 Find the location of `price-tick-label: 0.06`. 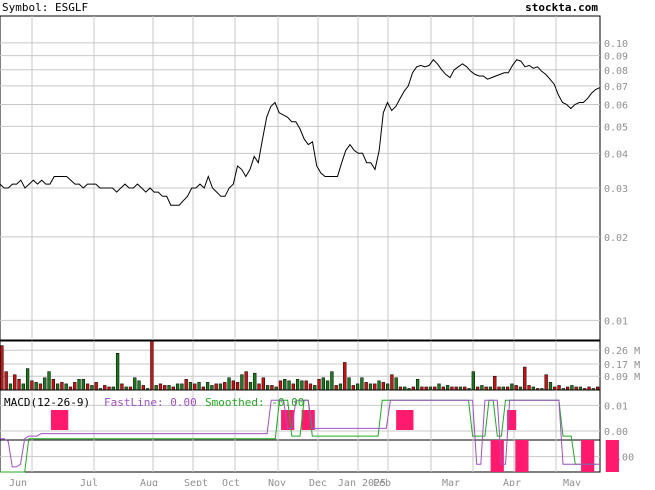

price-tick-label: 0.06 is located at coordinates (616, 105).